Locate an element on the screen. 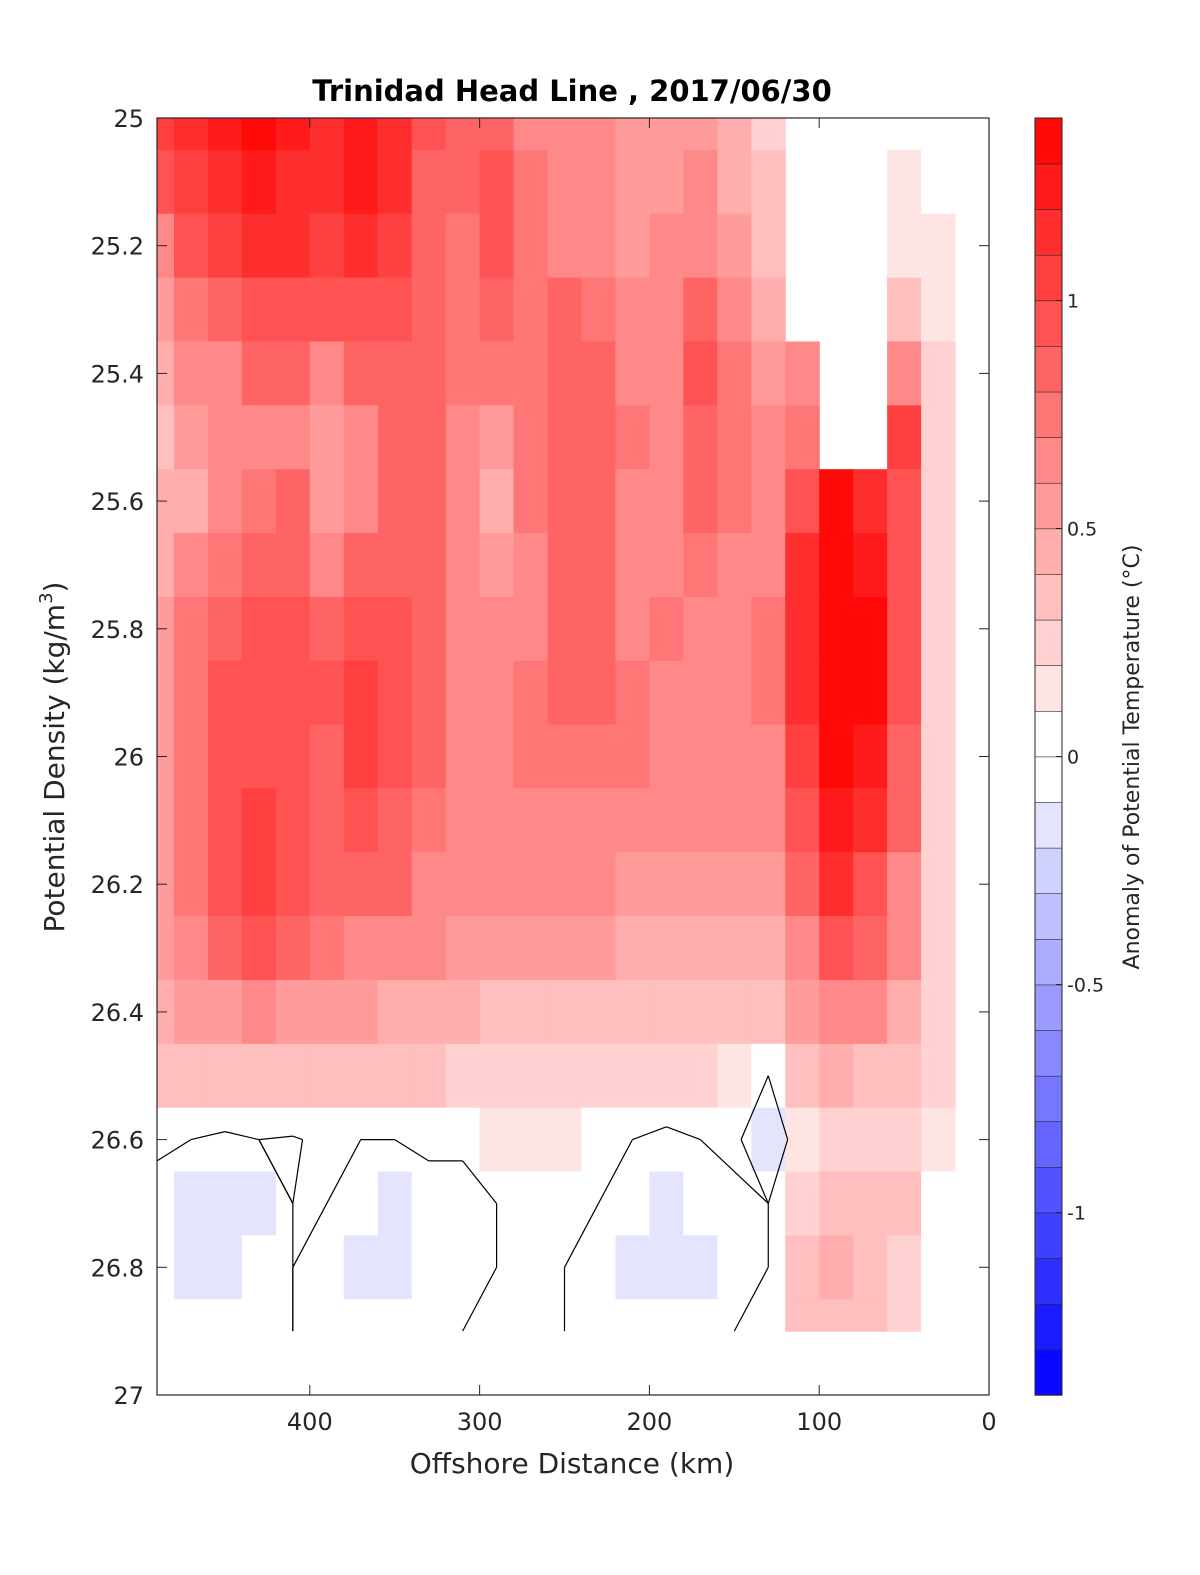 The height and width of the screenshot is (1575, 1200). y-tick-label: 27 is located at coordinates (128, 1396).